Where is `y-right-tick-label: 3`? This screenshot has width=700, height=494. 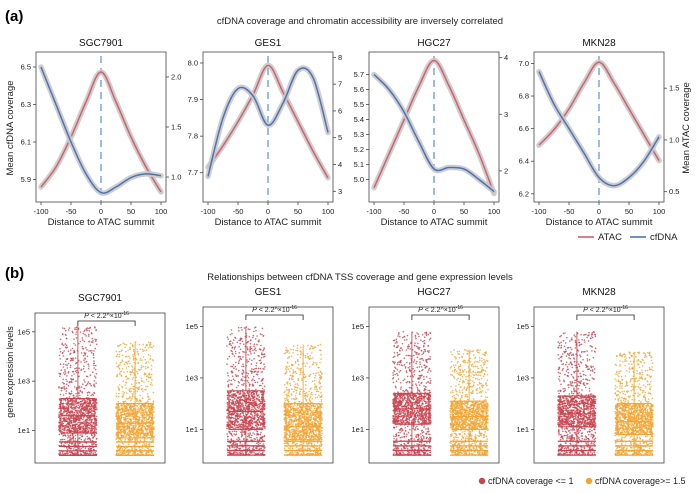
y-right-tick-label: 3 is located at coordinates (340, 191).